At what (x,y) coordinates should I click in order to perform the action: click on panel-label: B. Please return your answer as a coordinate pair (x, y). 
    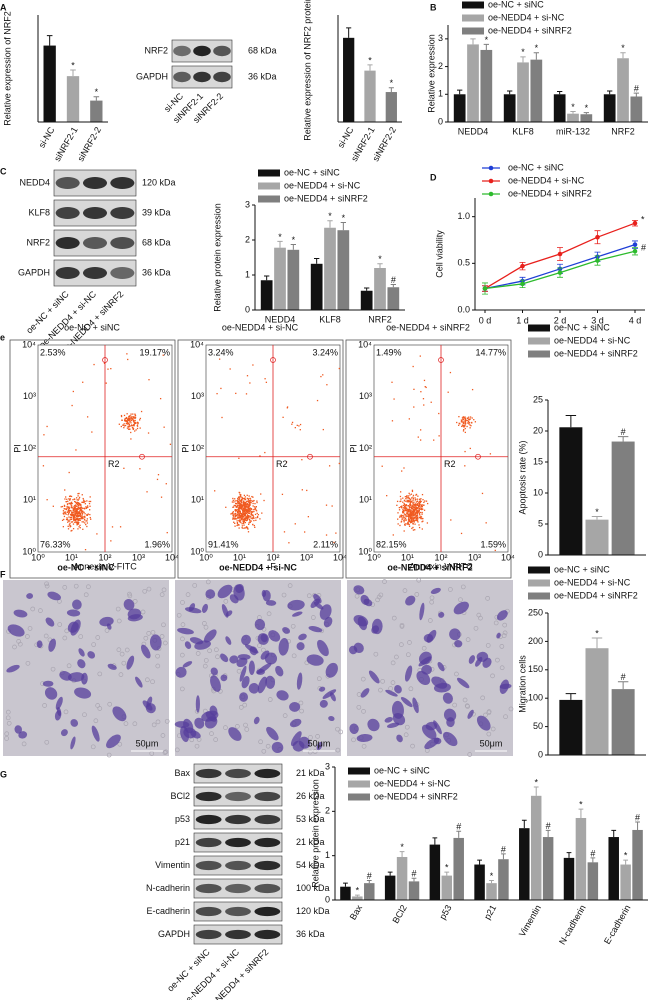
    Looking at the image, I should click on (433, 7).